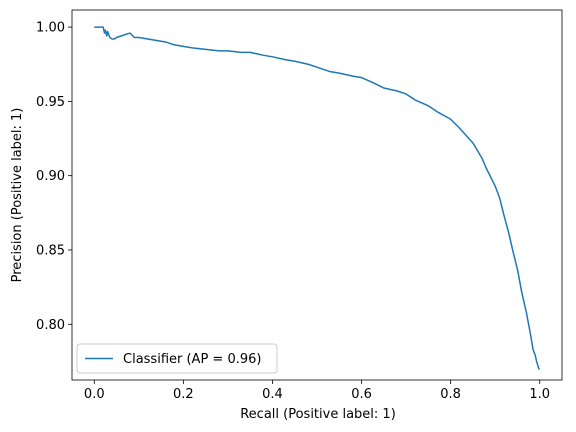 The height and width of the screenshot is (432, 576). I want to click on x-tick-label: 1.0, so click(539, 394).